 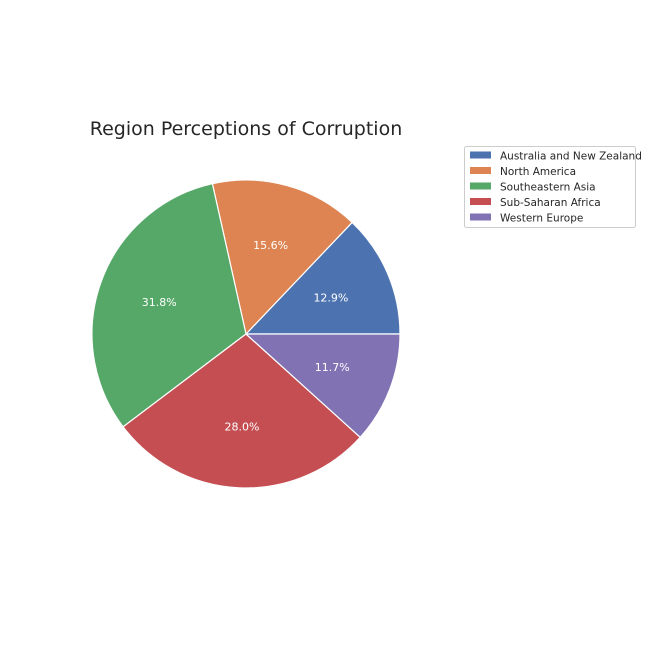 I want to click on pie-slice-north-america, so click(x=282, y=257).